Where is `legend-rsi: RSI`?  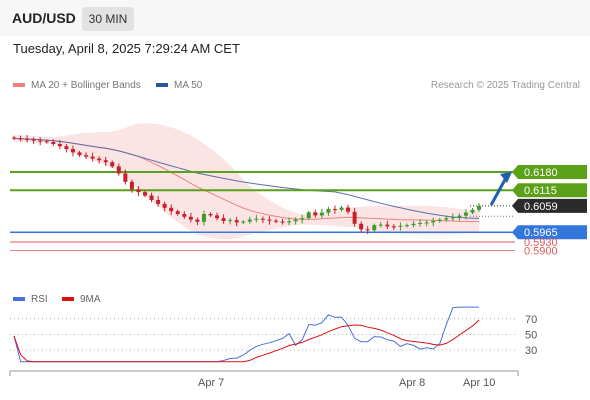
legend-rsi: RSI is located at coordinates (30, 299).